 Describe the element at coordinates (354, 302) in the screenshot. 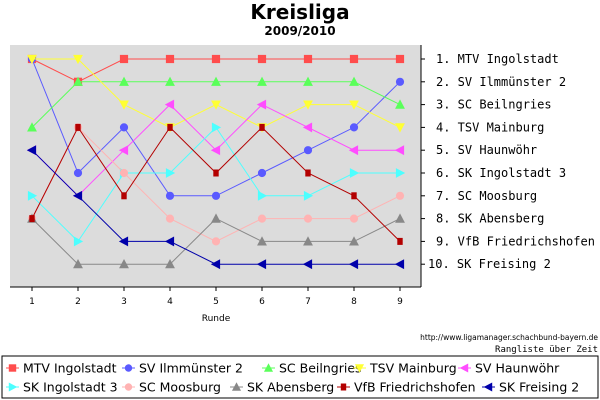

I see `x-tick-label: 8` at that location.